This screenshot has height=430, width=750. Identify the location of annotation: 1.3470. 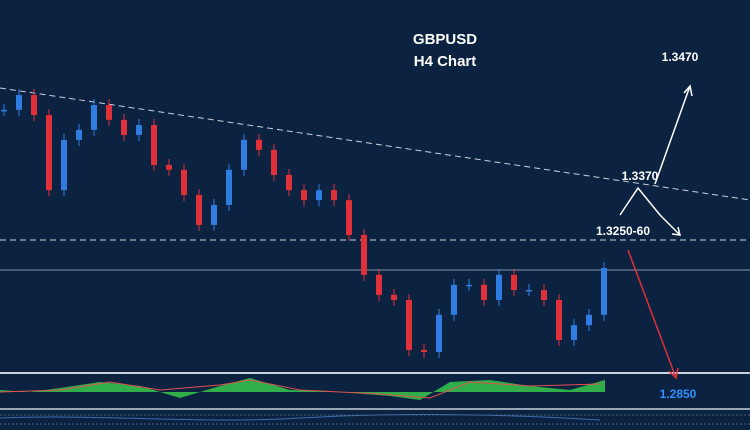
(680, 57).